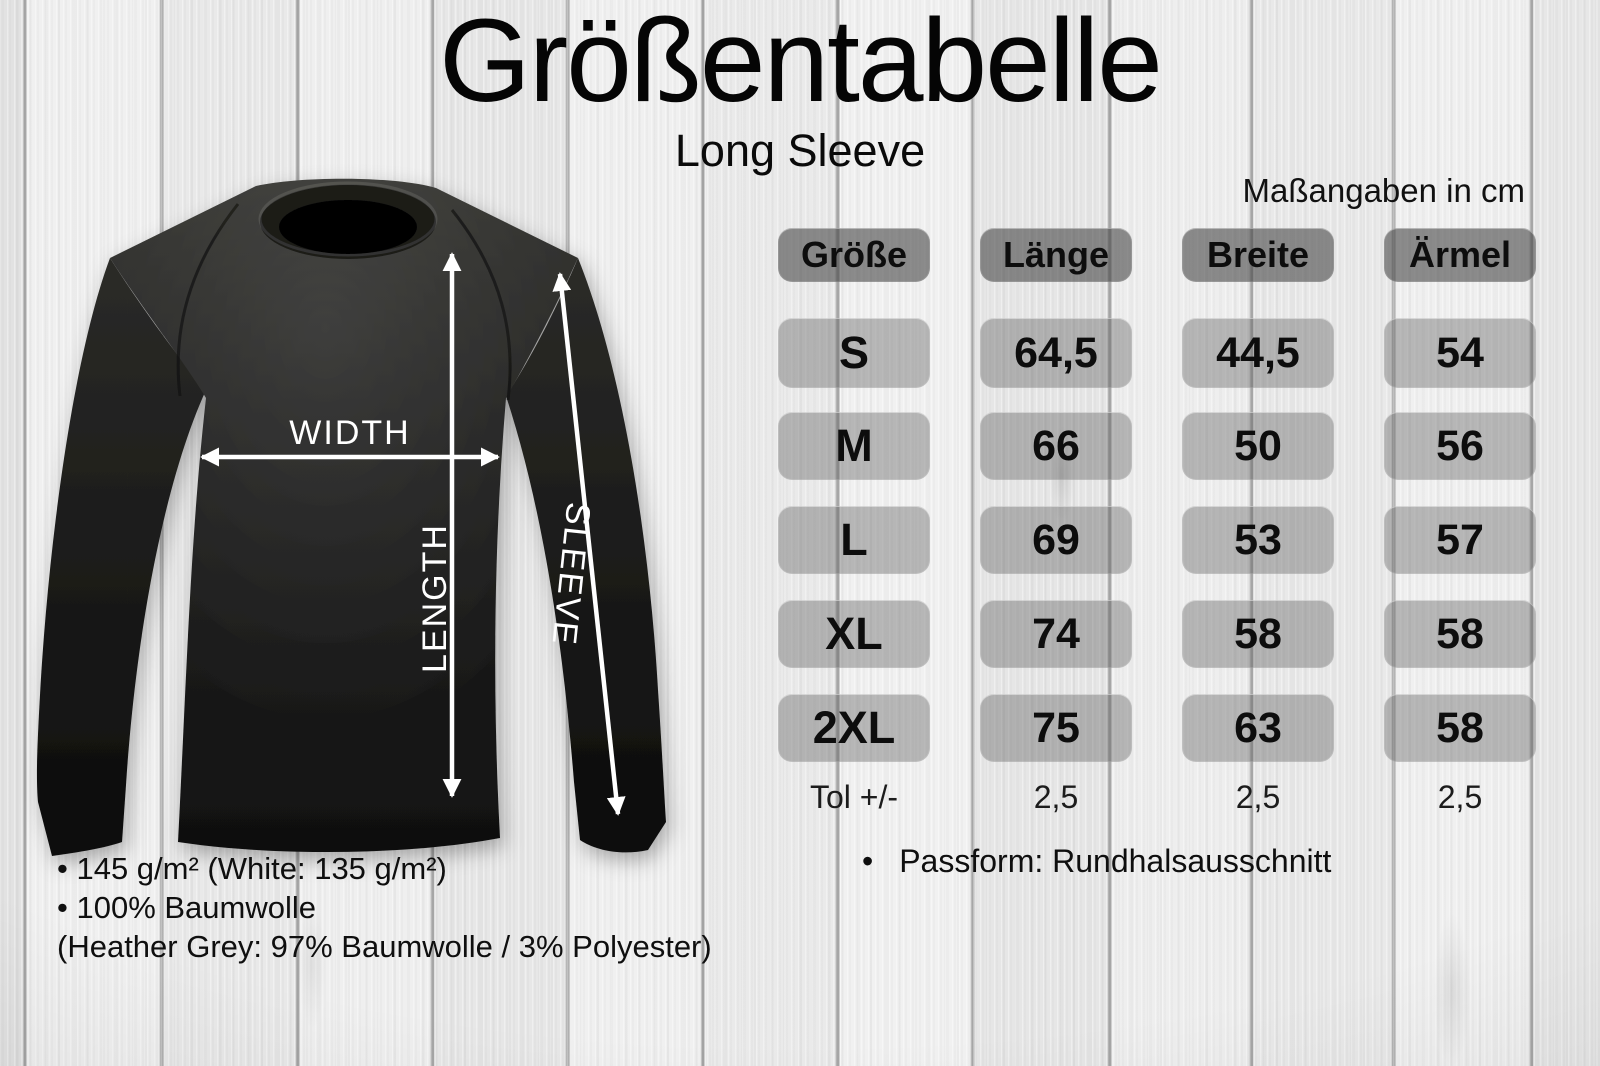 Image resolution: width=1600 pixels, height=1066 pixels. Describe the element at coordinates (854, 540) in the screenshot. I see `size-label: L` at that location.